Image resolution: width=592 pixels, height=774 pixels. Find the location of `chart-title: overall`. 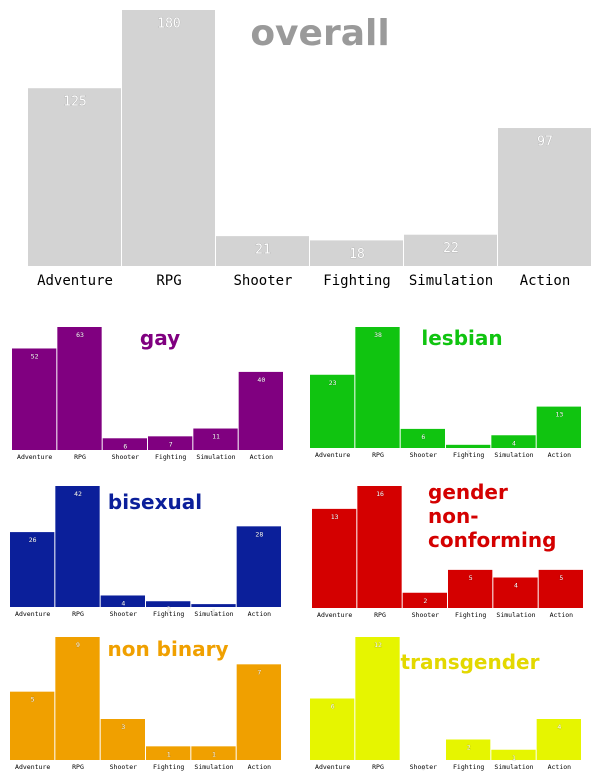

chart-title: overall is located at coordinates (320, 33).